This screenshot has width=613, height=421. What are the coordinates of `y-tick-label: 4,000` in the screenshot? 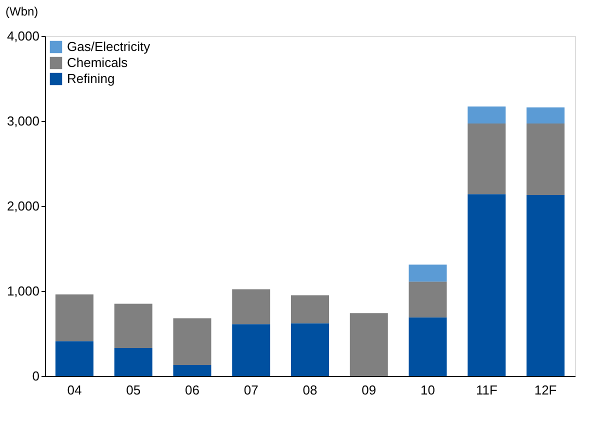 It's located at (23, 36).